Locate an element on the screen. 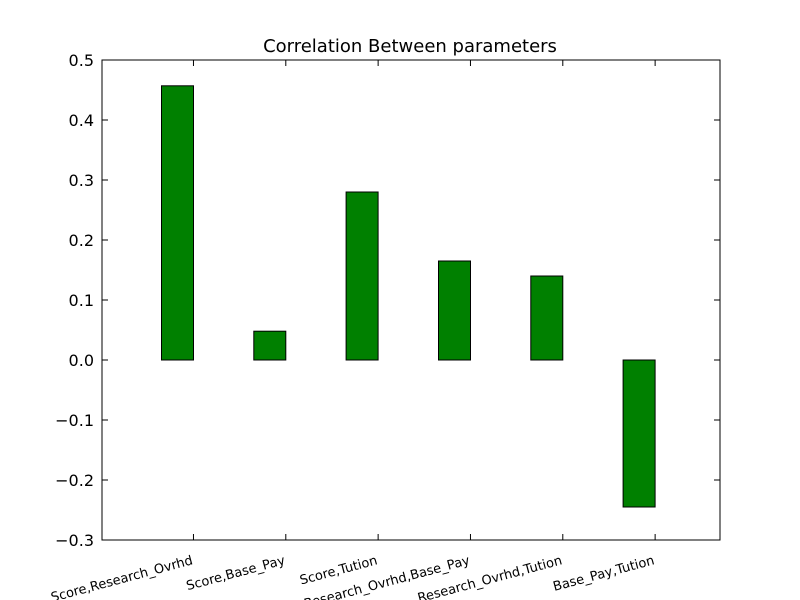 Image resolution: width=800 pixels, height=600 pixels. x-tick-label: Score,Base_Pay is located at coordinates (236, 573).